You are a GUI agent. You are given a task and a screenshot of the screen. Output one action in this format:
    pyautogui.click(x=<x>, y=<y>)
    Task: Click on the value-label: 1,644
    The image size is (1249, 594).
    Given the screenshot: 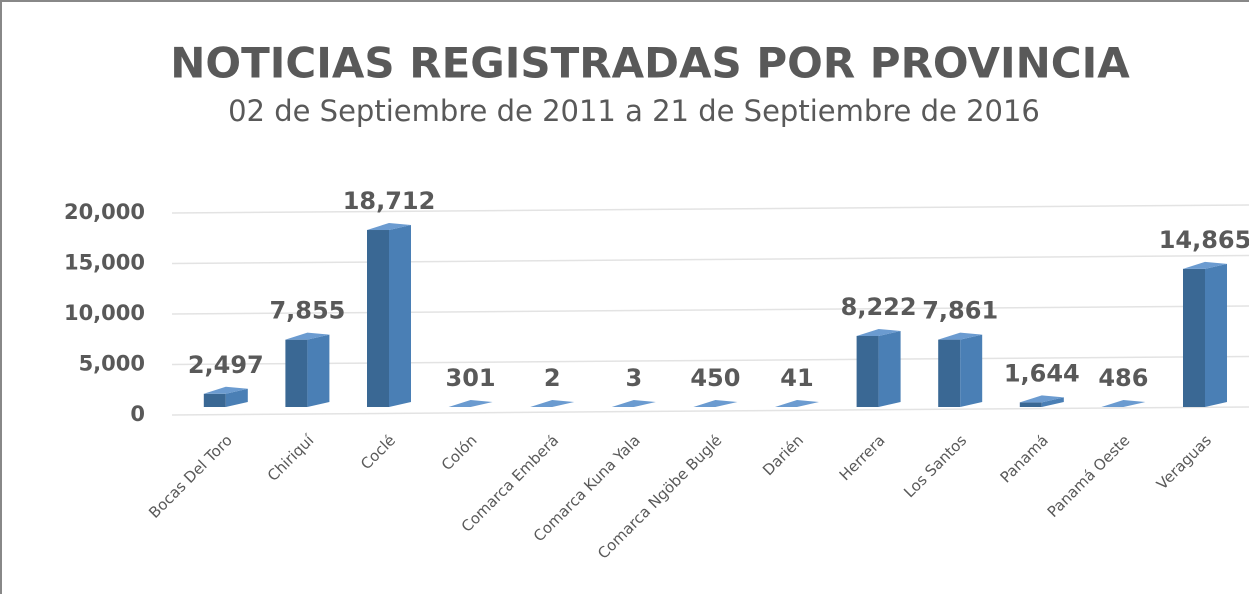 What is the action you would take?
    pyautogui.click(x=1042, y=373)
    